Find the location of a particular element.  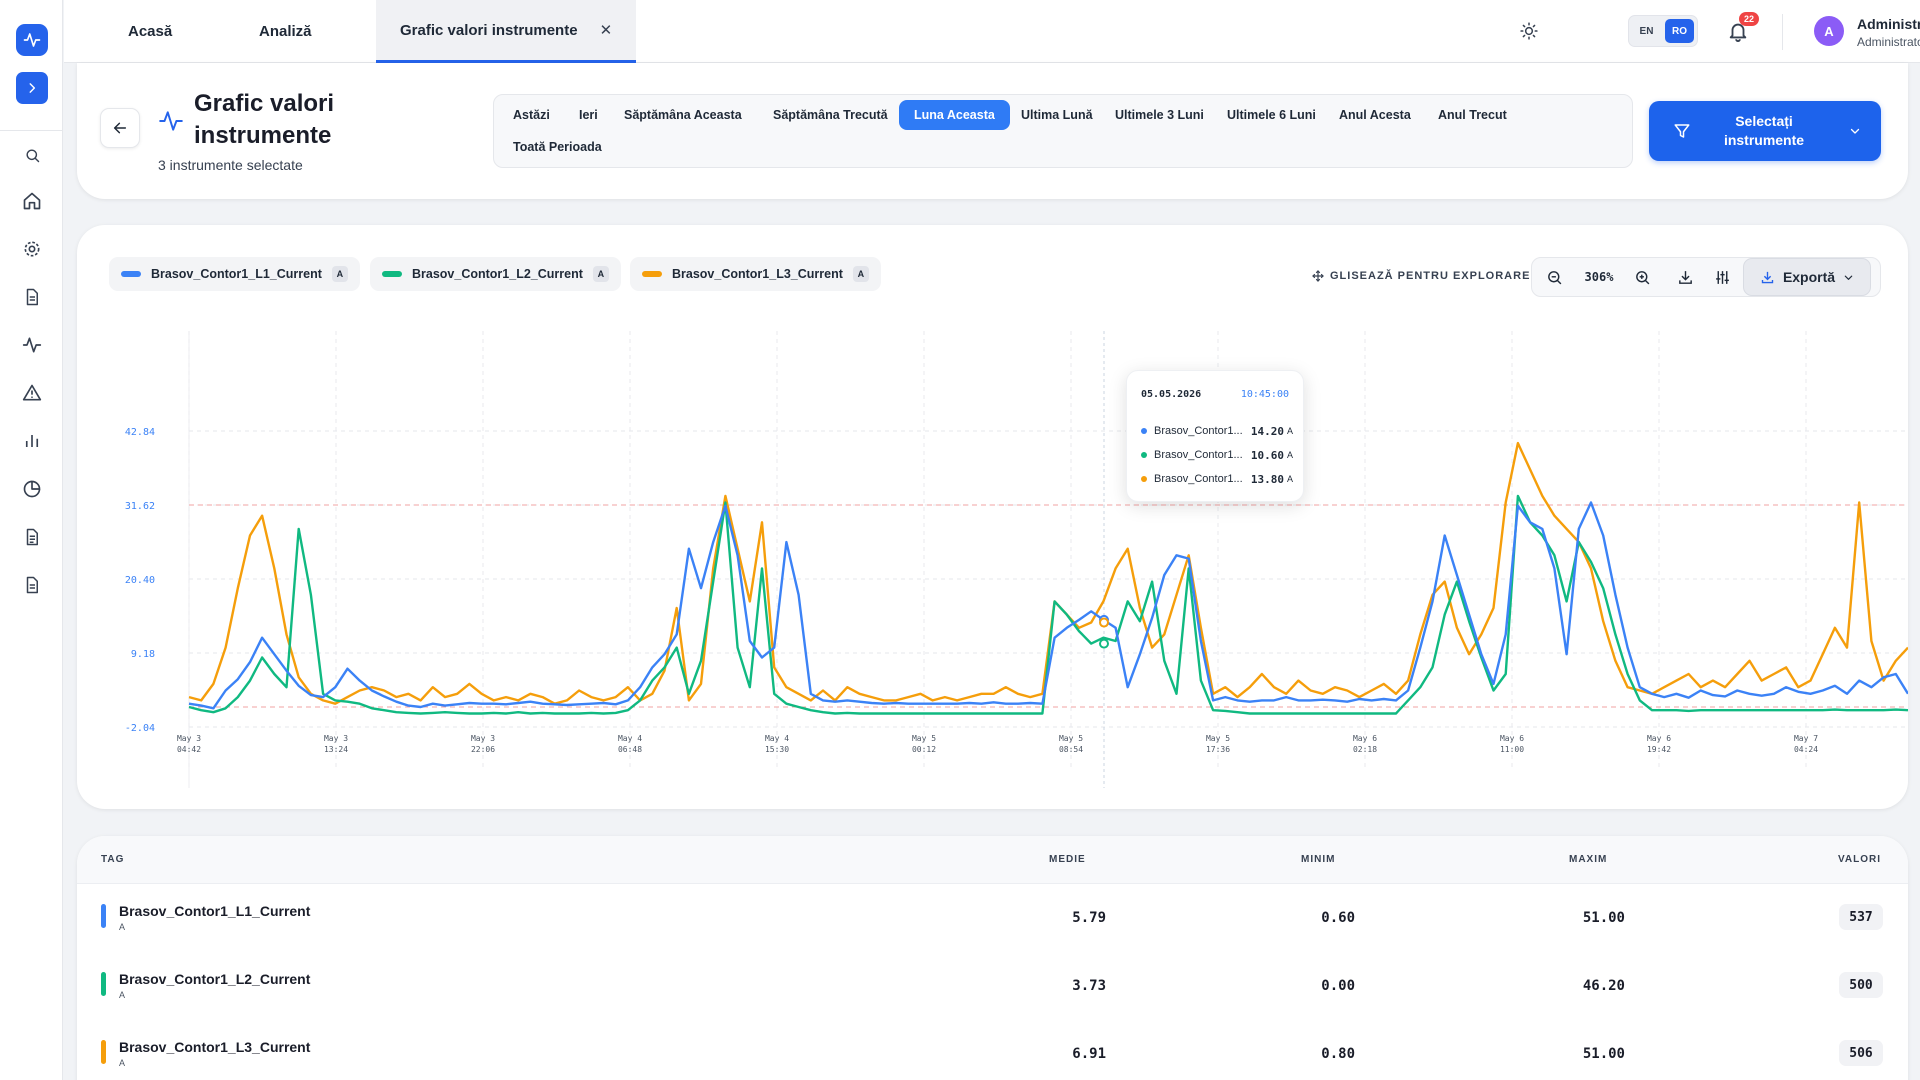

x-tick-date: May 5 is located at coordinates (924, 738).